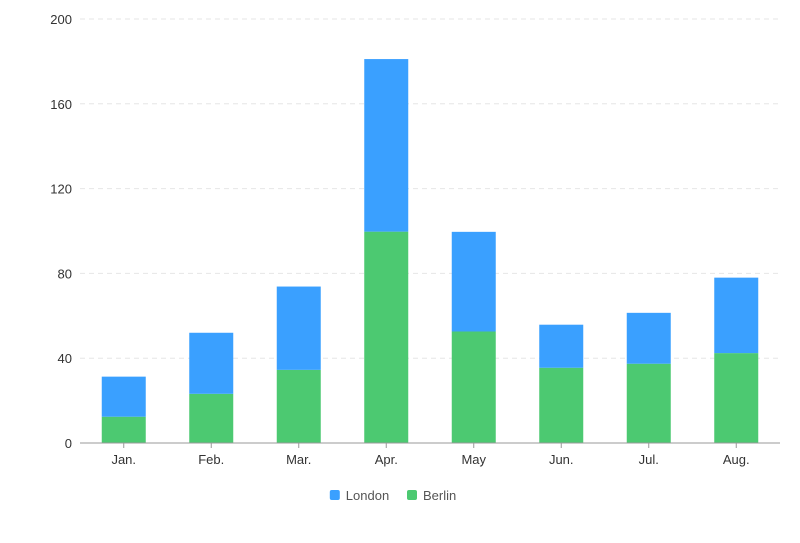 This screenshot has width=800, height=543. What do you see at coordinates (386, 337) in the screenshot?
I see `bar-berlin-apr` at bounding box center [386, 337].